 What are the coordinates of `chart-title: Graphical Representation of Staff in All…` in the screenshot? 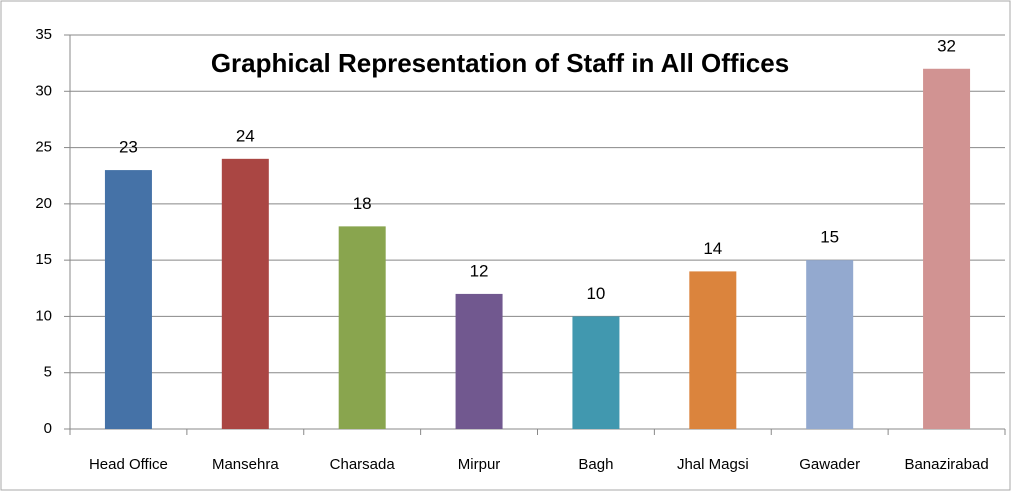 It's located at (500, 63).